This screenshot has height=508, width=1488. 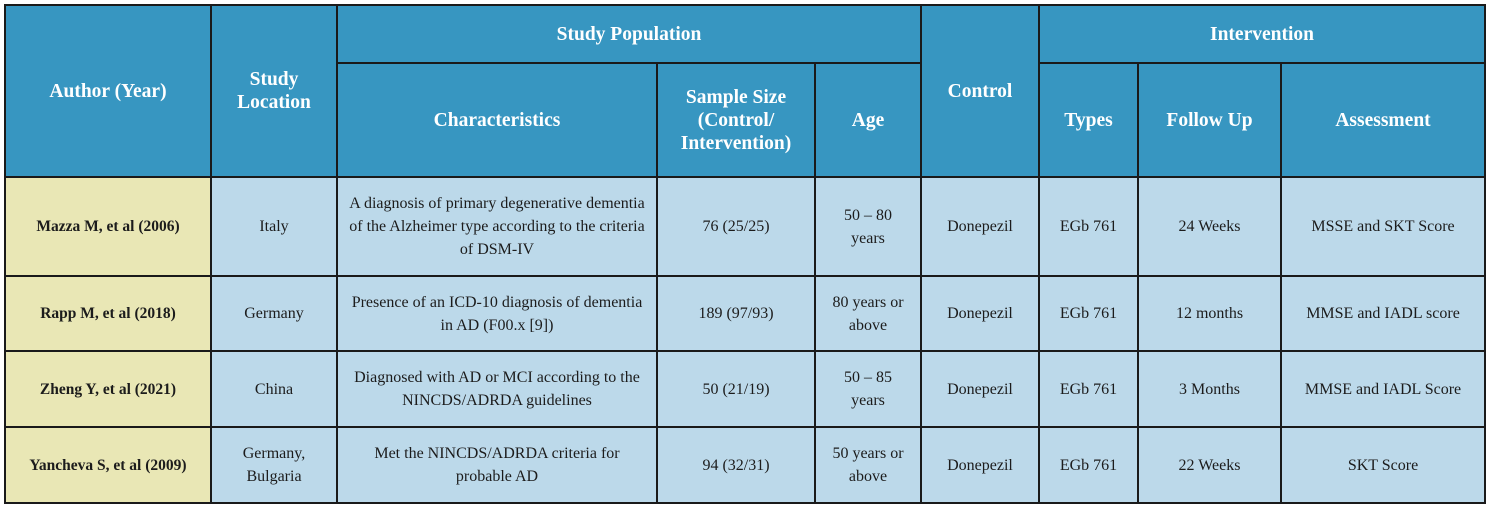 I want to click on sample-size-cell: 76 (25/25), so click(x=736, y=226).